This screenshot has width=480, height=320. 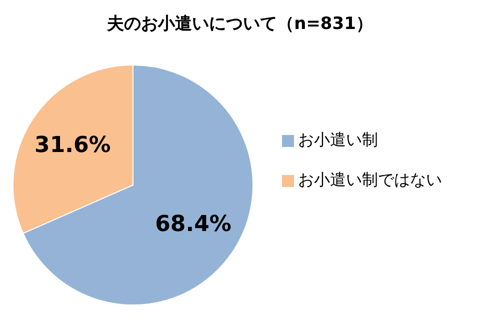 I want to click on data-label: 68.4%, so click(x=193, y=224).